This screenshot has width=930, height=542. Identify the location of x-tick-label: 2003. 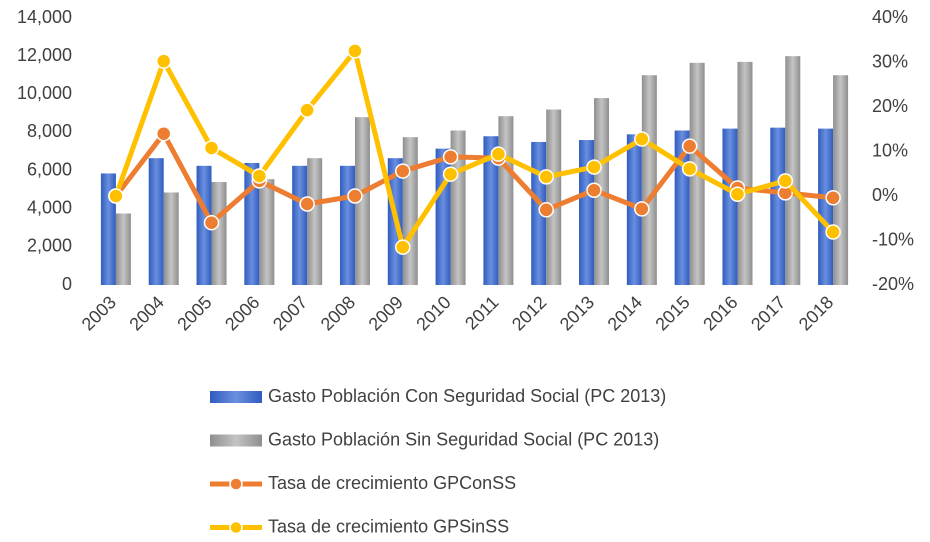
(99, 313).